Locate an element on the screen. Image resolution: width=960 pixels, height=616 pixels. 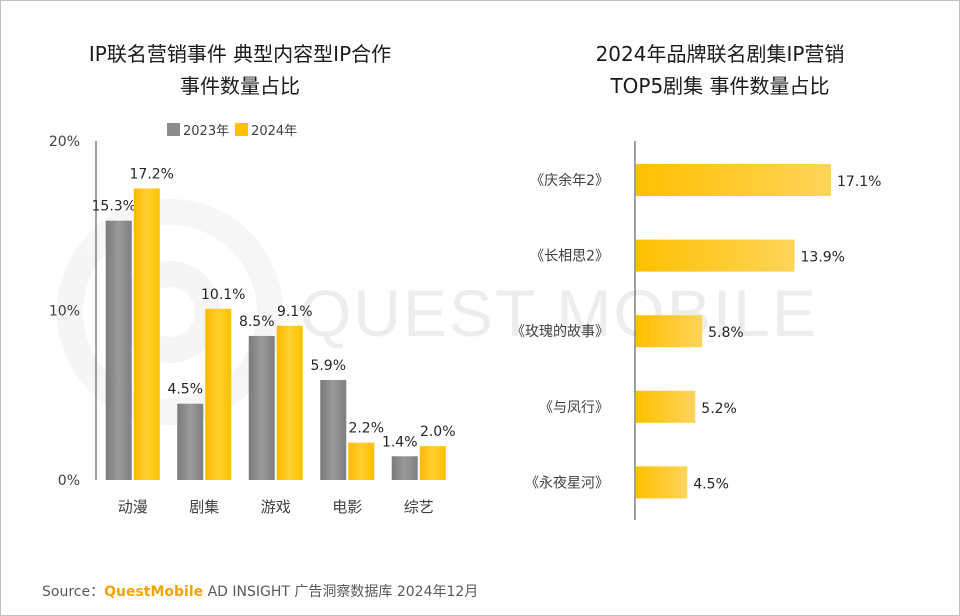
bar-label-2023: 5.9% is located at coordinates (328, 366).